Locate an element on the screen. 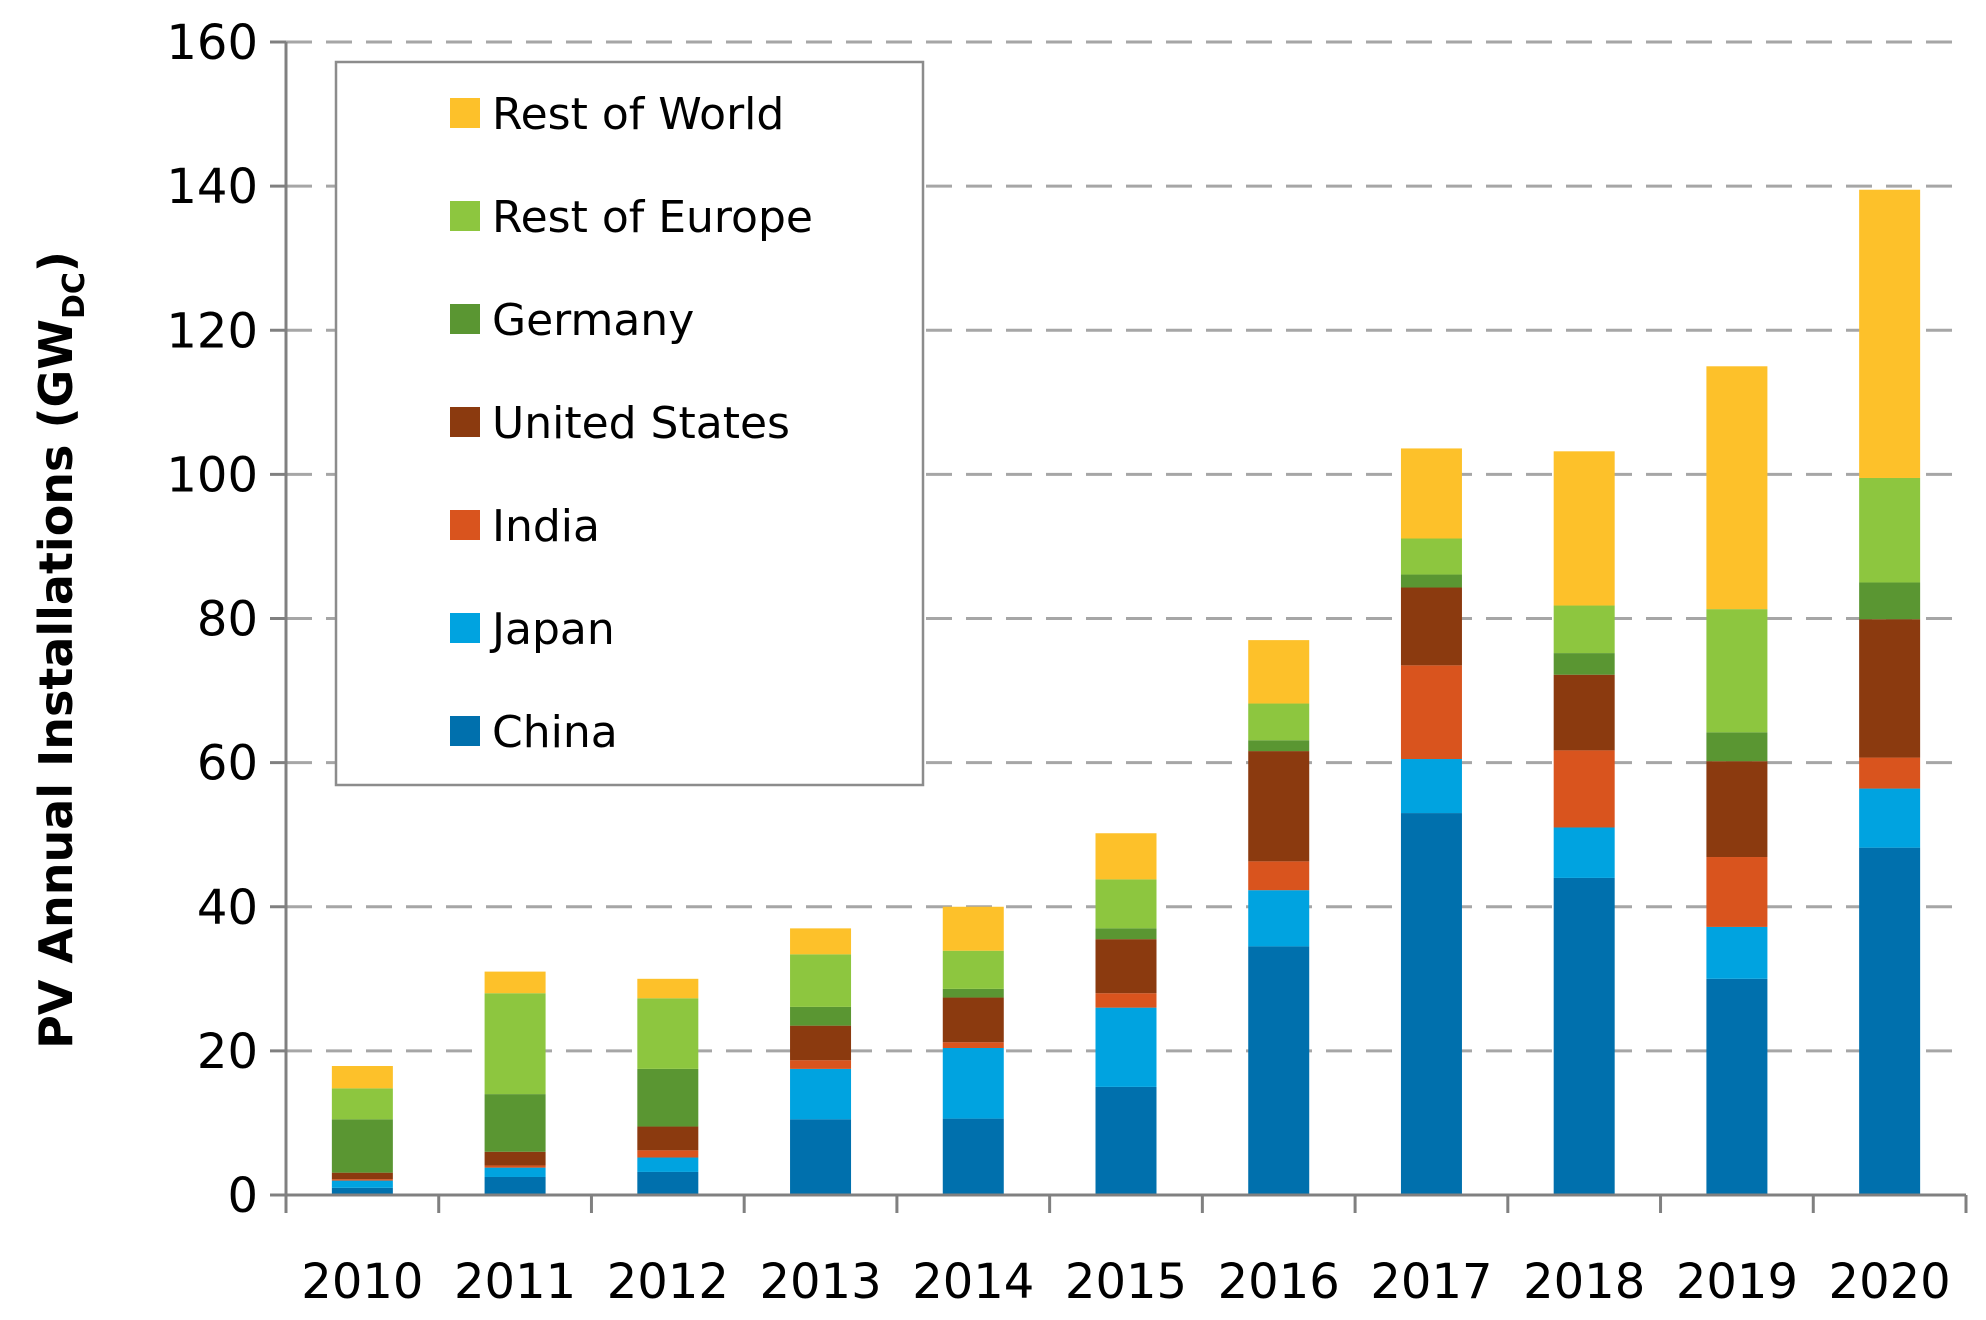 This screenshot has width=1986, height=1320. bar-segment-japan-2012 is located at coordinates (668, 1164).